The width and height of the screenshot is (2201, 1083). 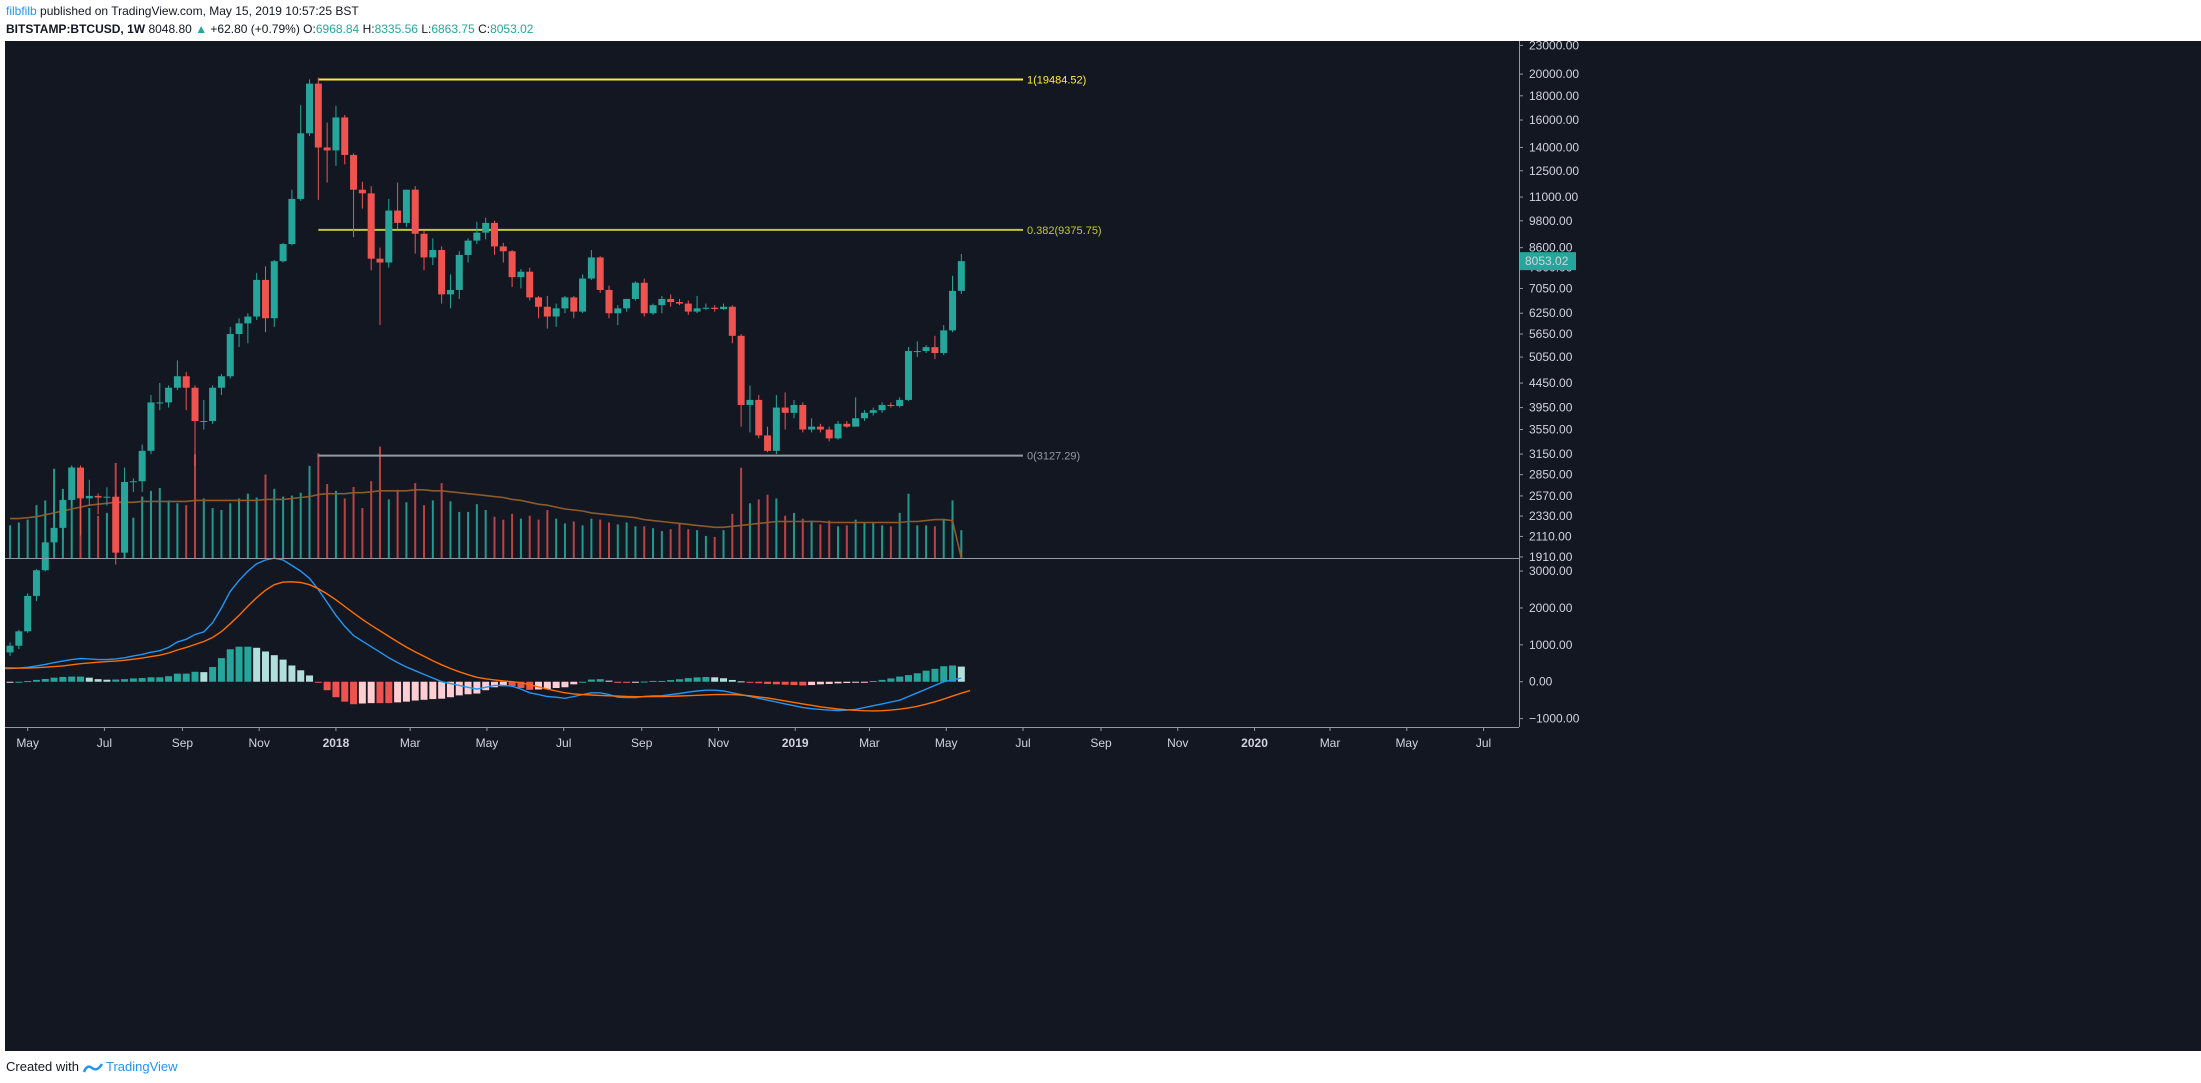 I want to click on last-price-label: 8053.02, so click(x=1547, y=261).